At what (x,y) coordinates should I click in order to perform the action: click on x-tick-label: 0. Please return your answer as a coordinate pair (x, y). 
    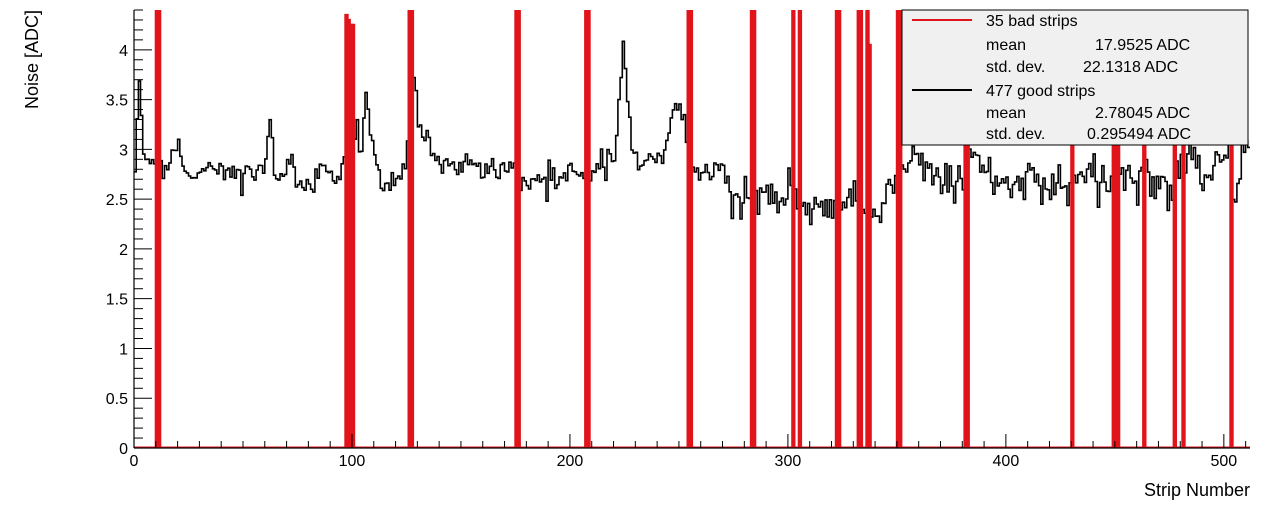
    Looking at the image, I should click on (134, 461).